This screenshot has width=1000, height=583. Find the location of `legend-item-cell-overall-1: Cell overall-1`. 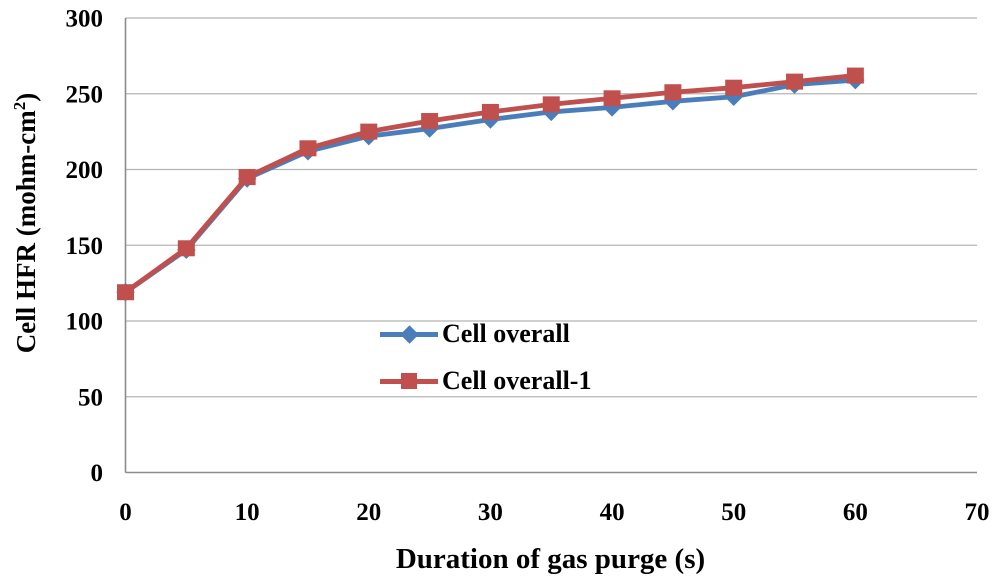

legend-item-cell-overall-1: Cell overall-1 is located at coordinates (485, 381).